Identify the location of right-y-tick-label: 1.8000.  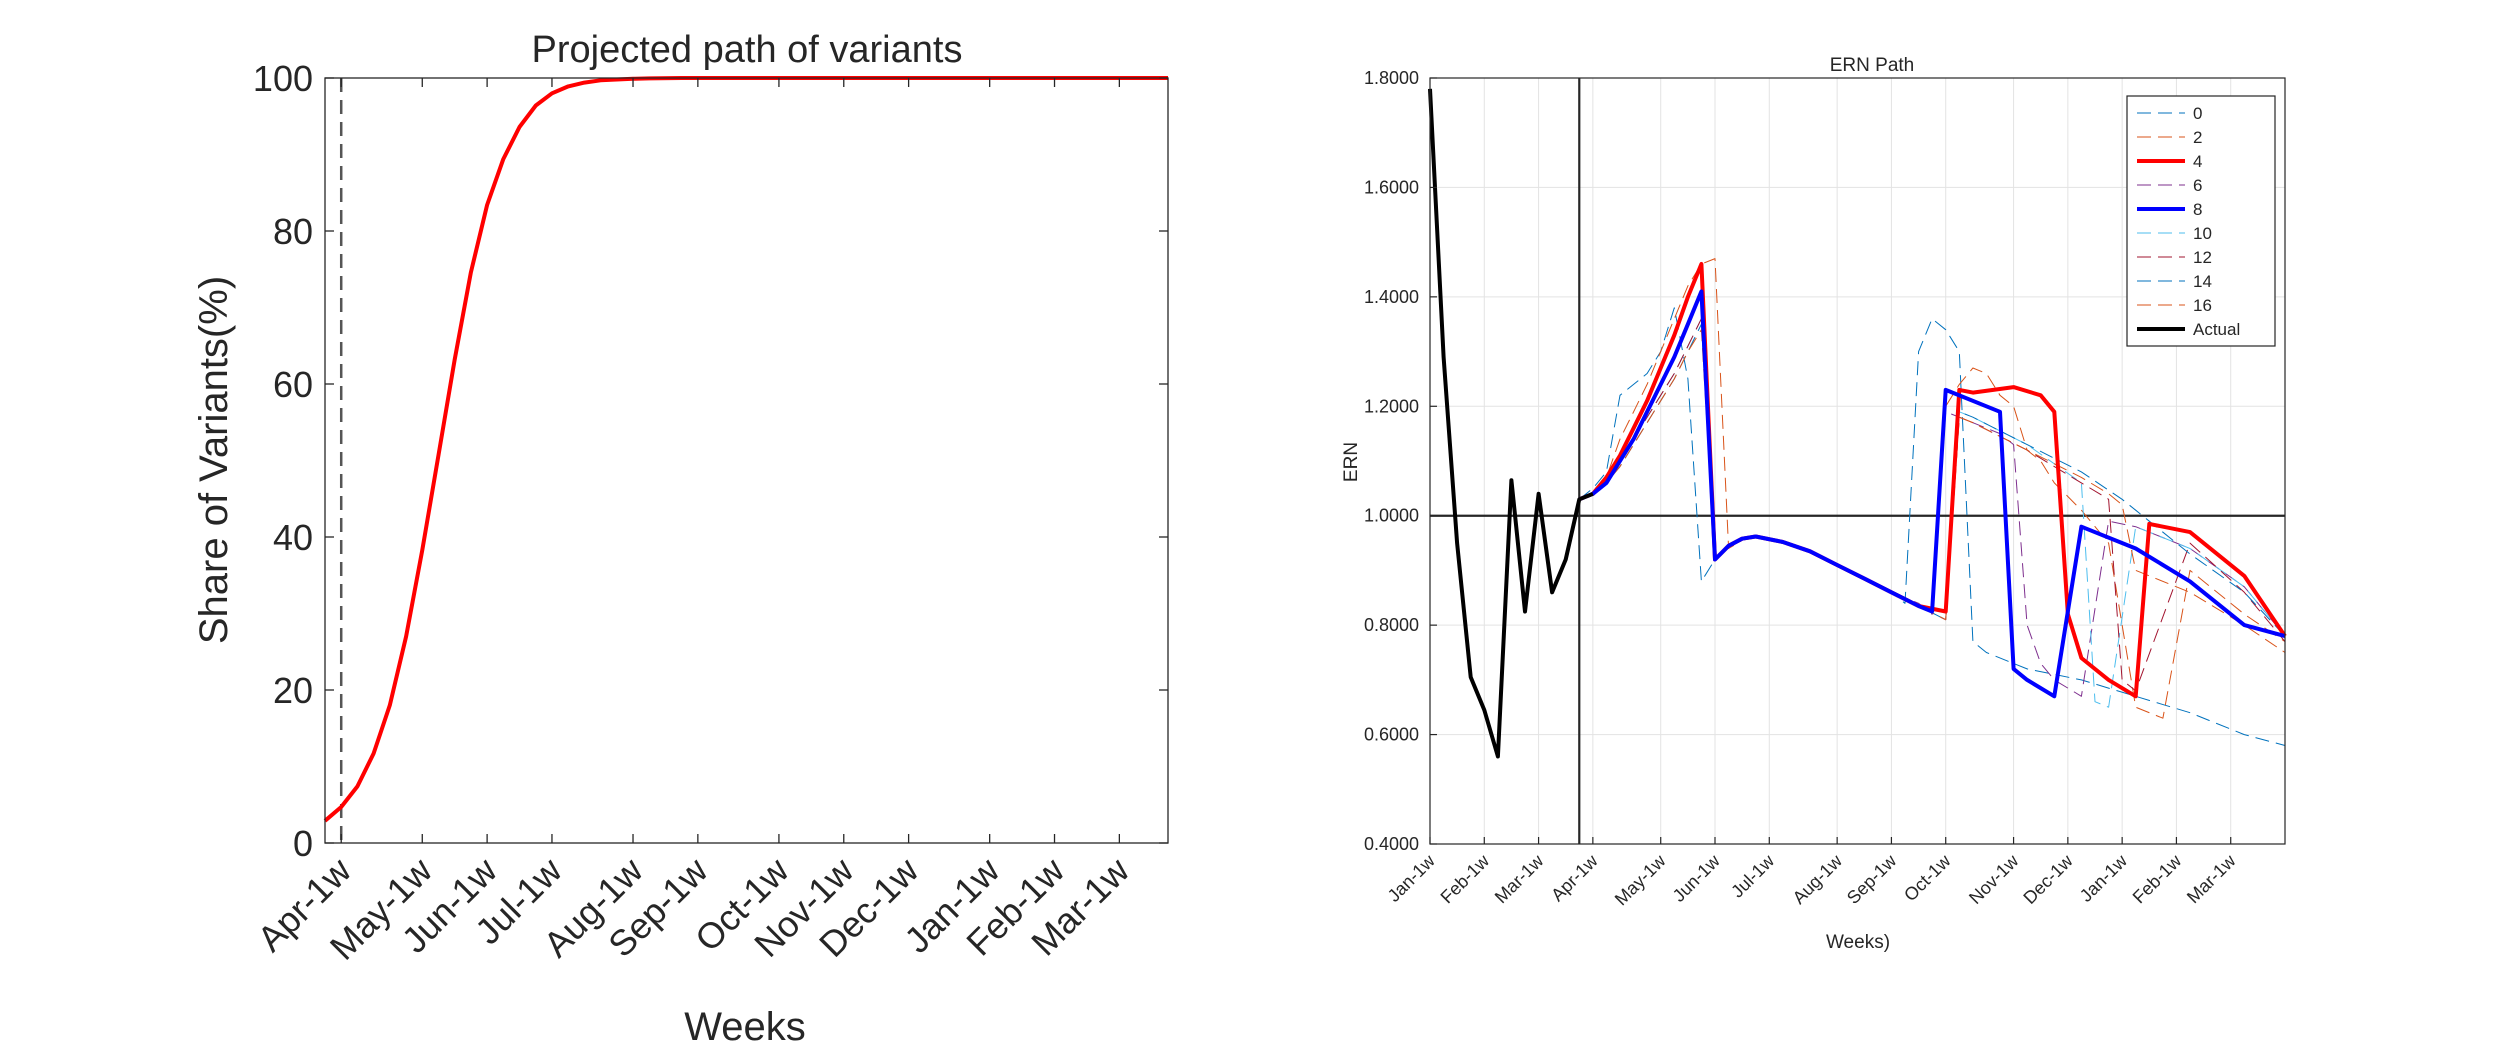
(1391, 78).